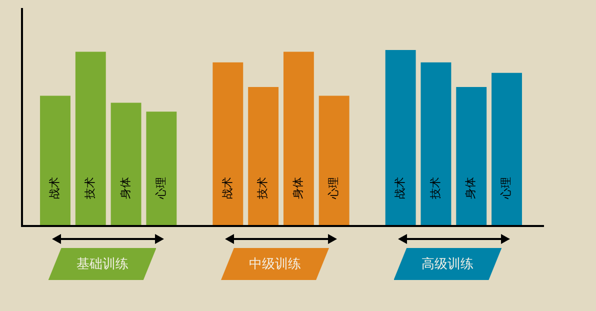 The height and width of the screenshot is (311, 596). Describe the element at coordinates (435, 188) in the screenshot. I see `series-label: 技术` at that location.